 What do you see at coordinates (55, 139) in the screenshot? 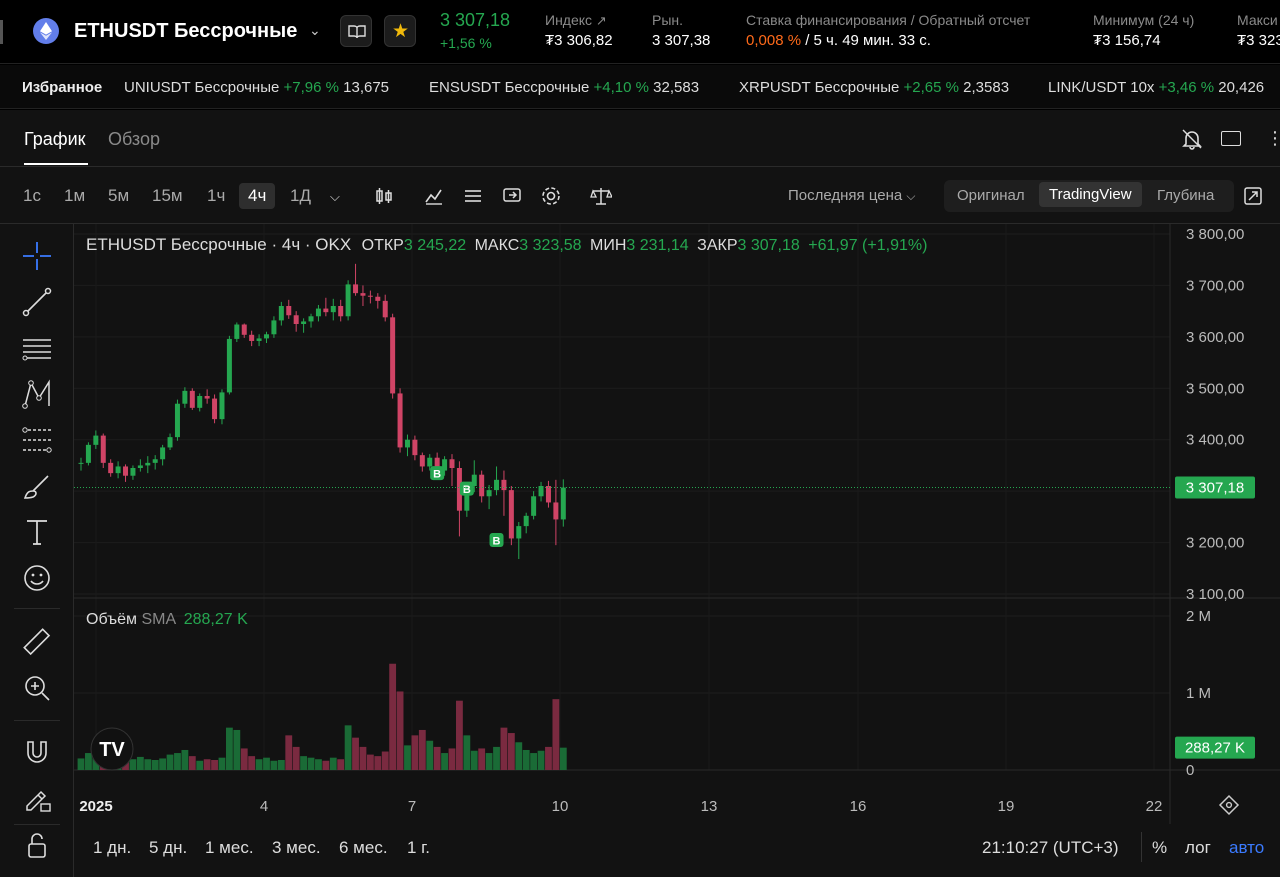
I see `tab-chart: График` at bounding box center [55, 139].